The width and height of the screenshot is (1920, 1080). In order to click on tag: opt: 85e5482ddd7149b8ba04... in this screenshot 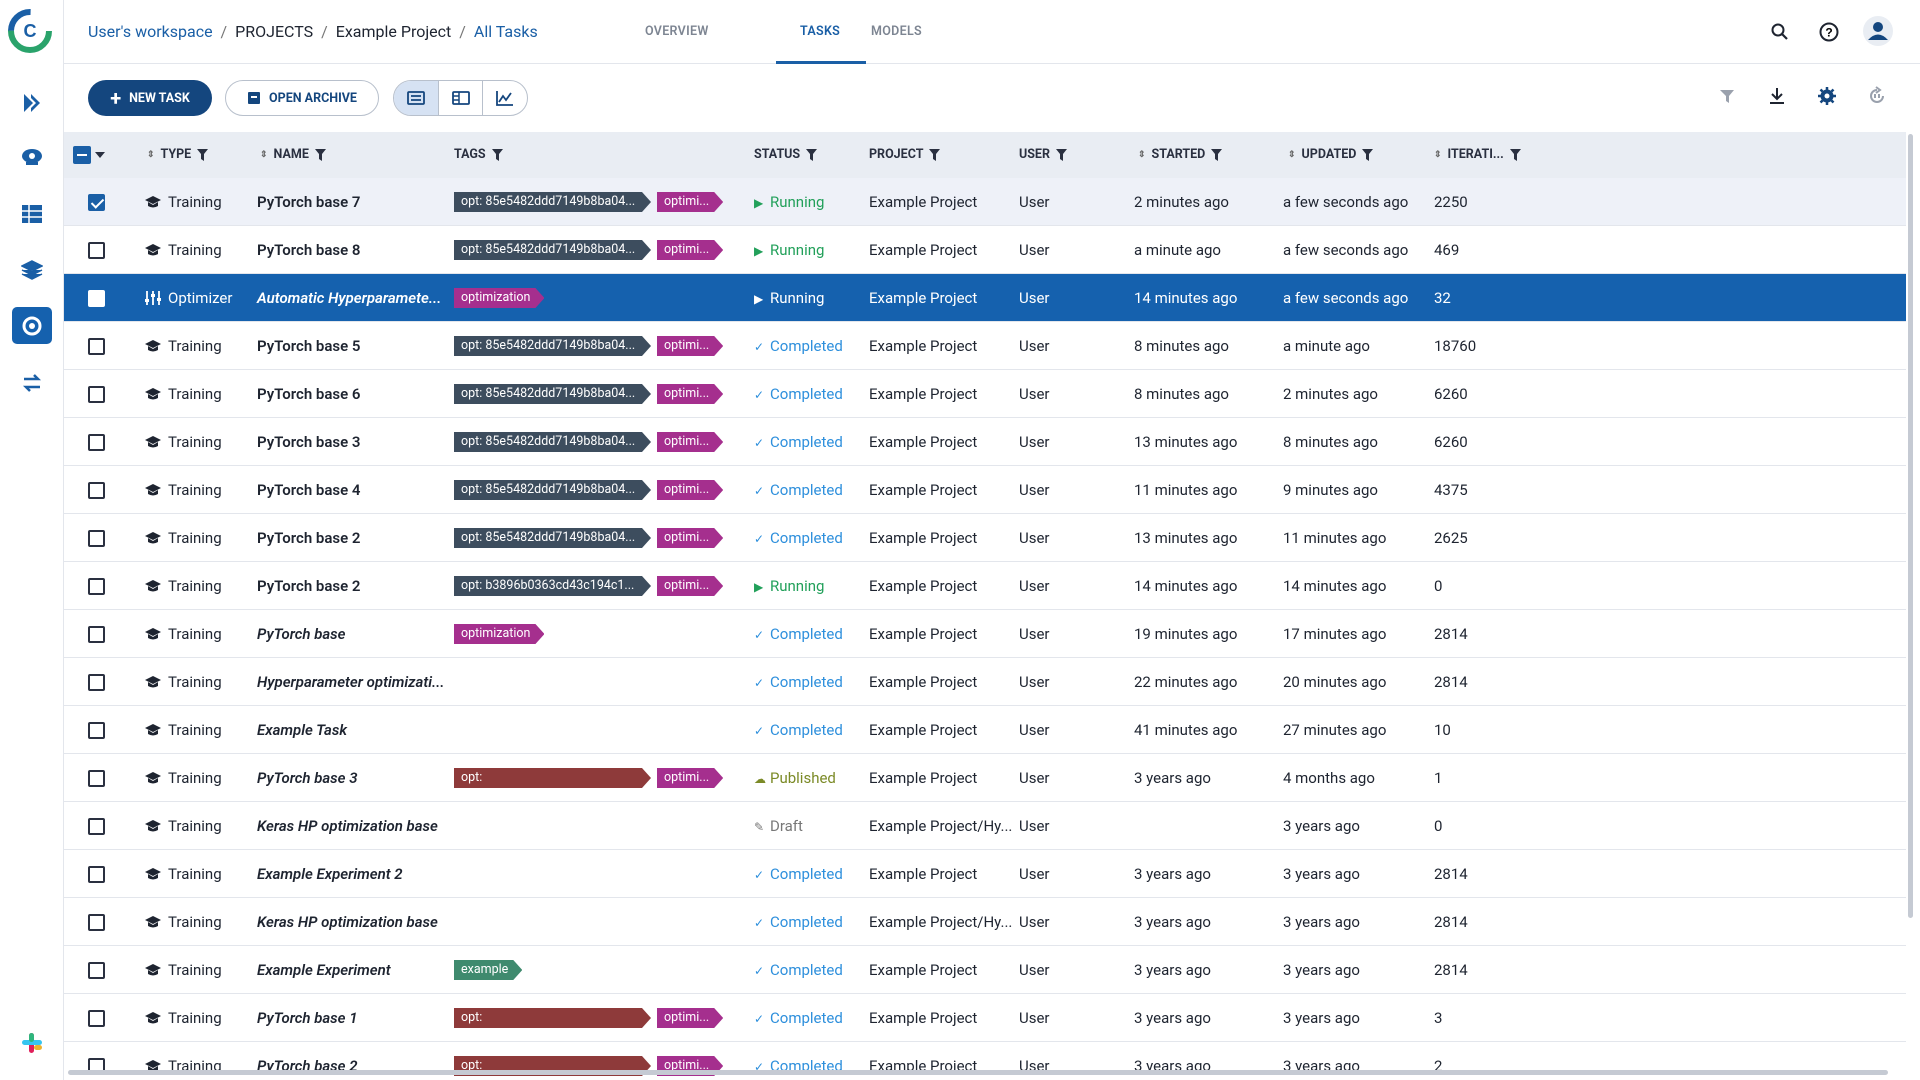, I will do `click(552, 442)`.